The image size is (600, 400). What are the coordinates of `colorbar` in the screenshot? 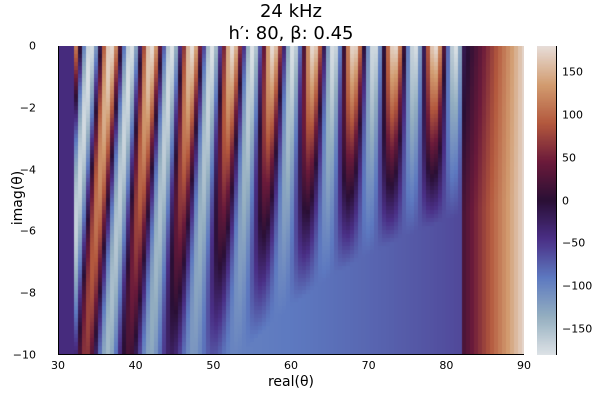 It's located at (546, 200).